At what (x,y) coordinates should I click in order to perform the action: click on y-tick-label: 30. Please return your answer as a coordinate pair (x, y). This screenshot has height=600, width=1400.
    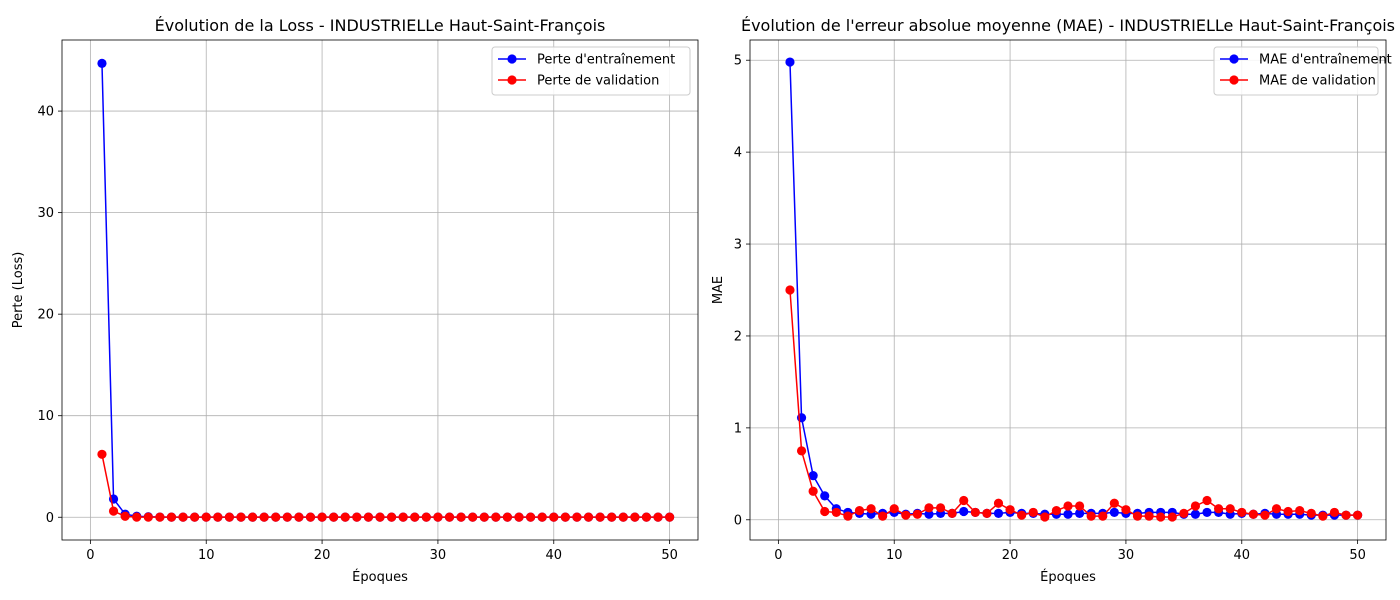
    Looking at the image, I should click on (45, 213).